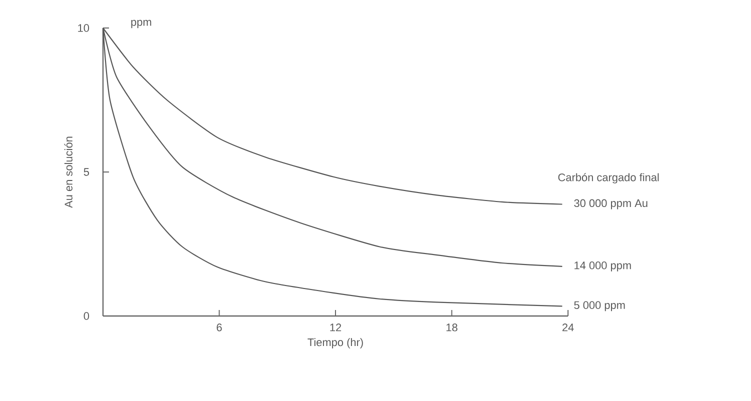  I want to click on x-axis-title: Tiempo (hr), so click(335, 343).